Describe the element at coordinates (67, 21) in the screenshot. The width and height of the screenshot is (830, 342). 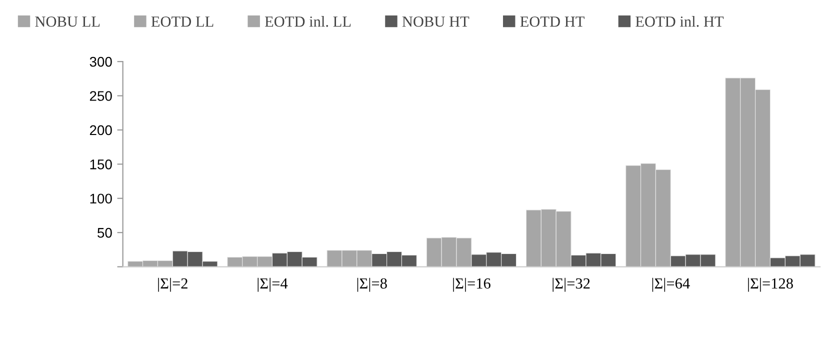
I see `legend-label: NOBU LL` at that location.